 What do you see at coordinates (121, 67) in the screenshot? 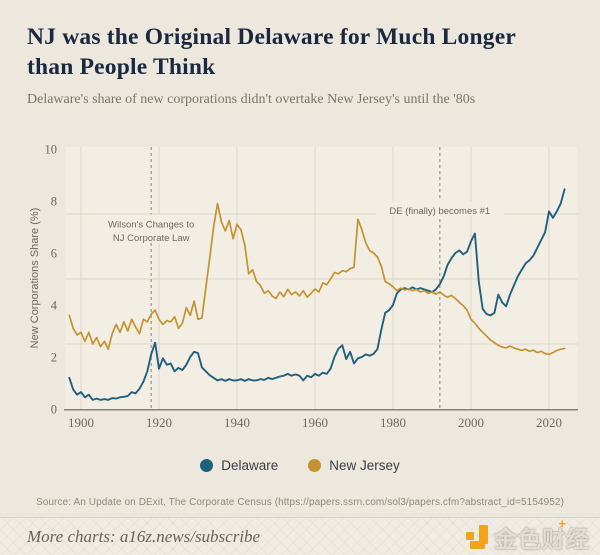
I see `page-title-line2: than People Think` at bounding box center [121, 67].